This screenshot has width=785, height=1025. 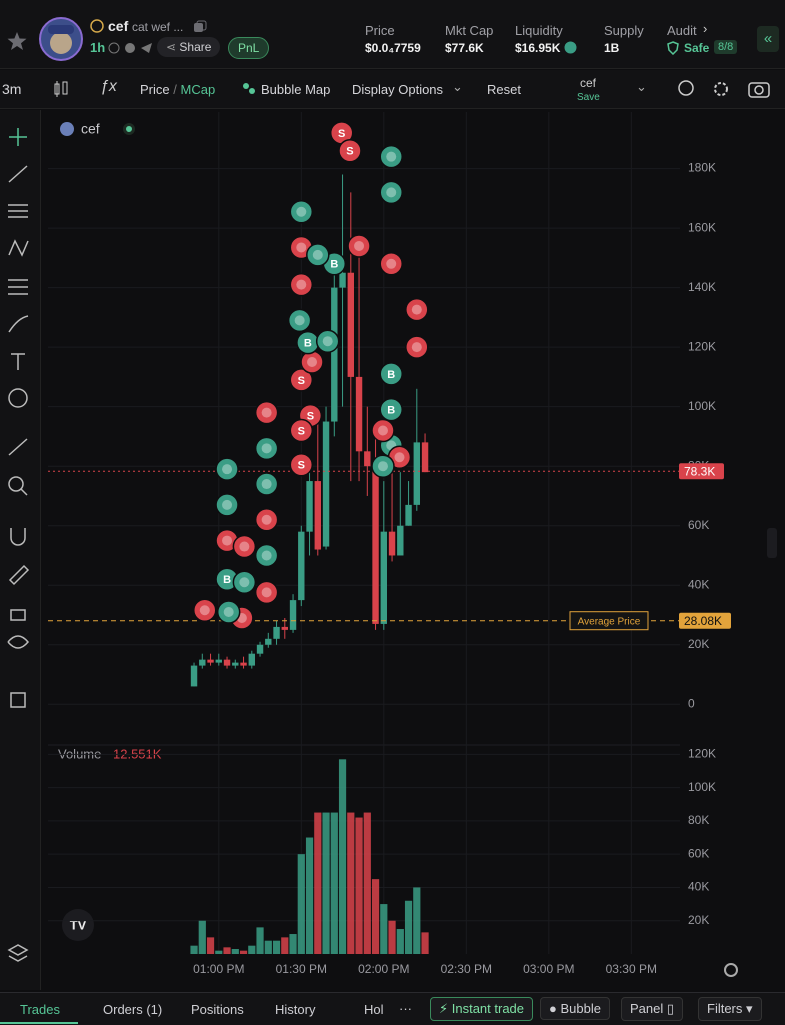 What do you see at coordinates (691, 703) in the screenshot?
I see `y-tick-label: 0` at bounding box center [691, 703].